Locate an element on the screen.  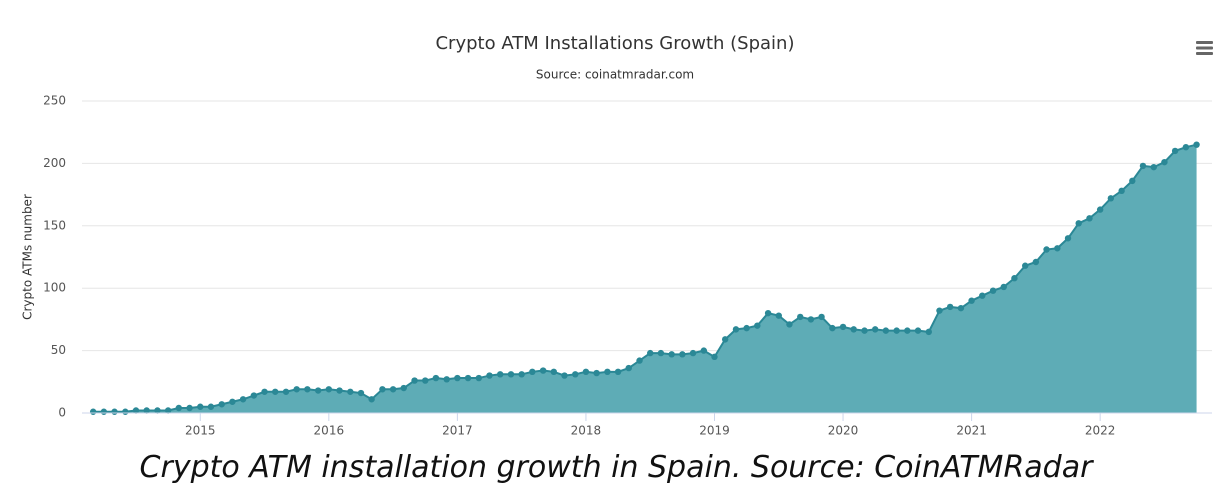
x-tick-label: 2019 is located at coordinates (714, 431).